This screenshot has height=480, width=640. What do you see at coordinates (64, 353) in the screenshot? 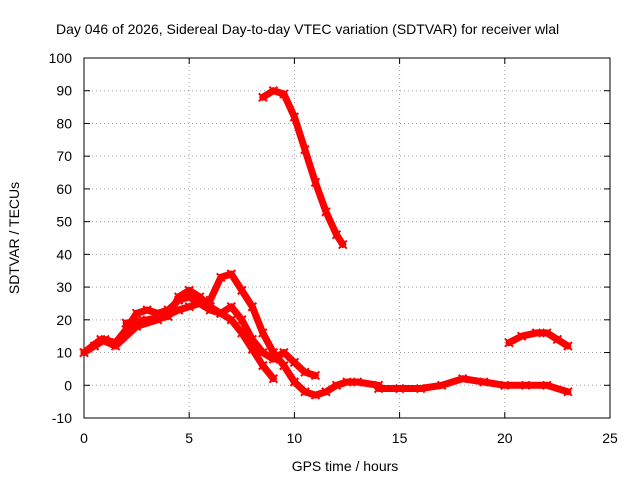
I see `y-tick-label: 10` at bounding box center [64, 353].